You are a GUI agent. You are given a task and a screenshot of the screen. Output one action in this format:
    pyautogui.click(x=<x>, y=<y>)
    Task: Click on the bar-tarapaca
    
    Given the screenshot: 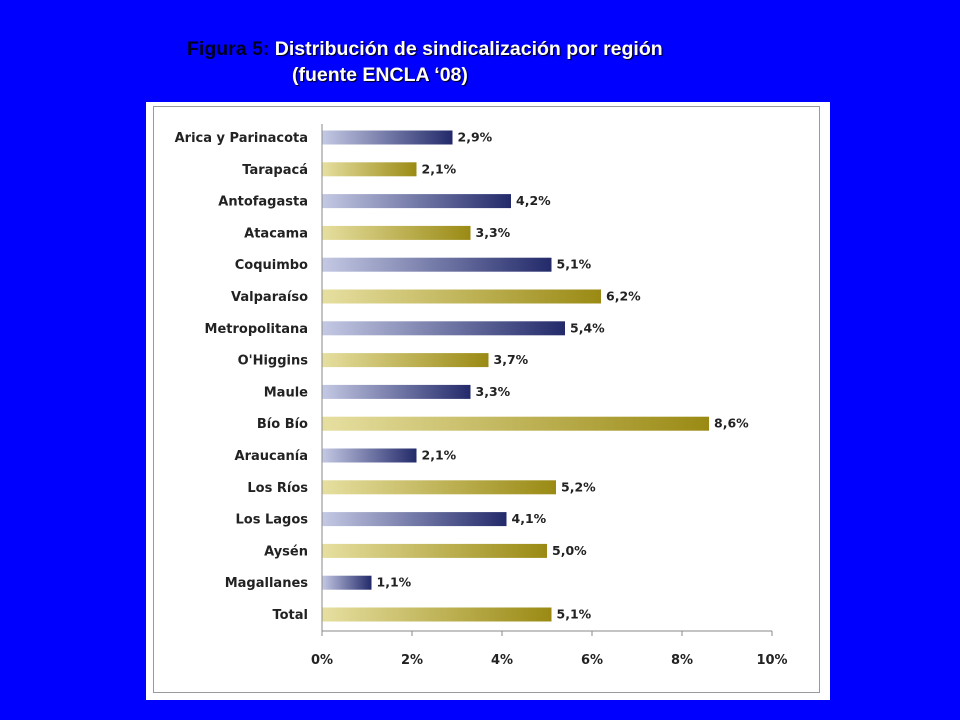 What is the action you would take?
    pyautogui.click(x=369, y=169)
    